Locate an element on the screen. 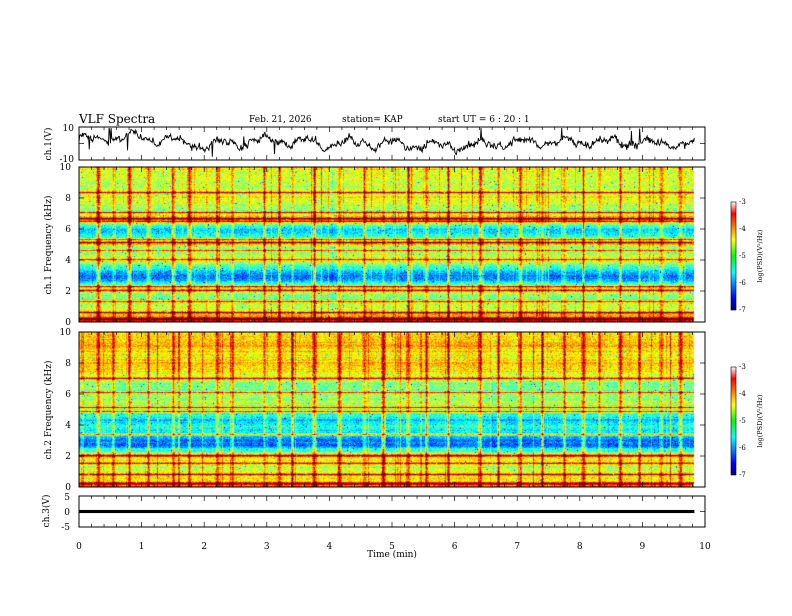 The image size is (792, 616). time-tick-label: 5 is located at coordinates (392, 547).